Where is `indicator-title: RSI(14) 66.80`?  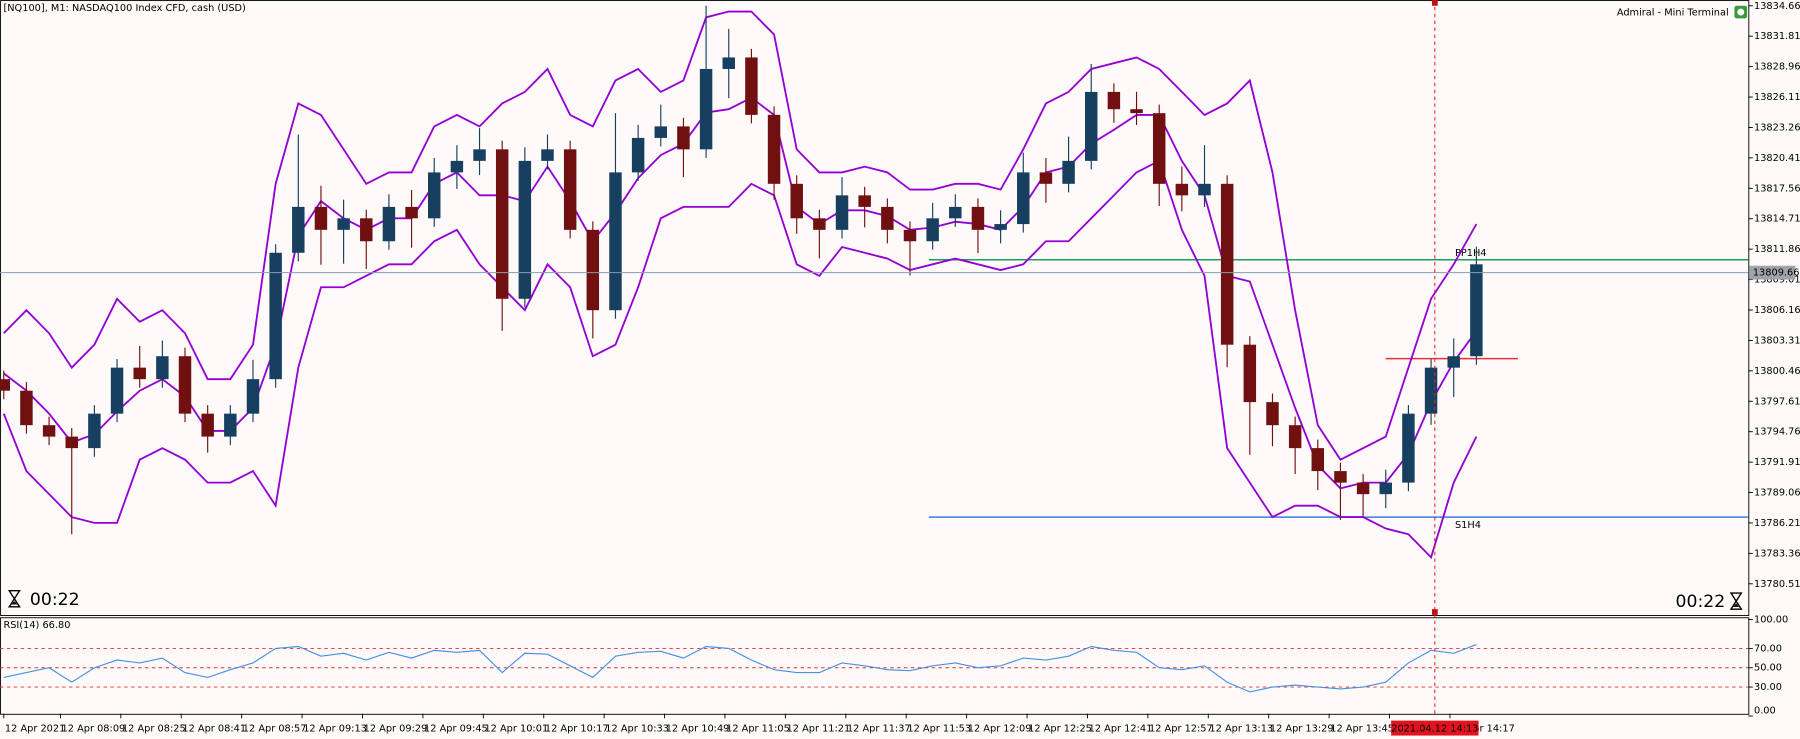
indicator-title: RSI(14) 66.80 is located at coordinates (36, 625).